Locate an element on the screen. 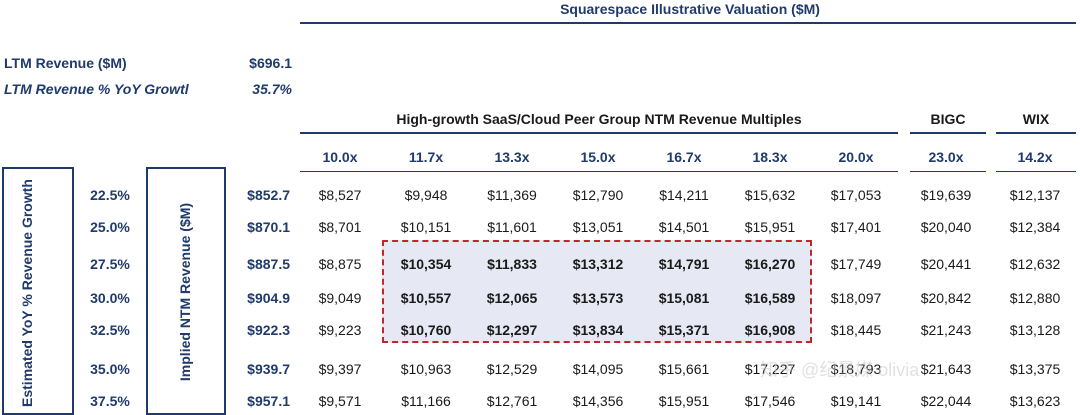 The image size is (1080, 415). value-cell-highlighted: $11,833 is located at coordinates (512, 264).